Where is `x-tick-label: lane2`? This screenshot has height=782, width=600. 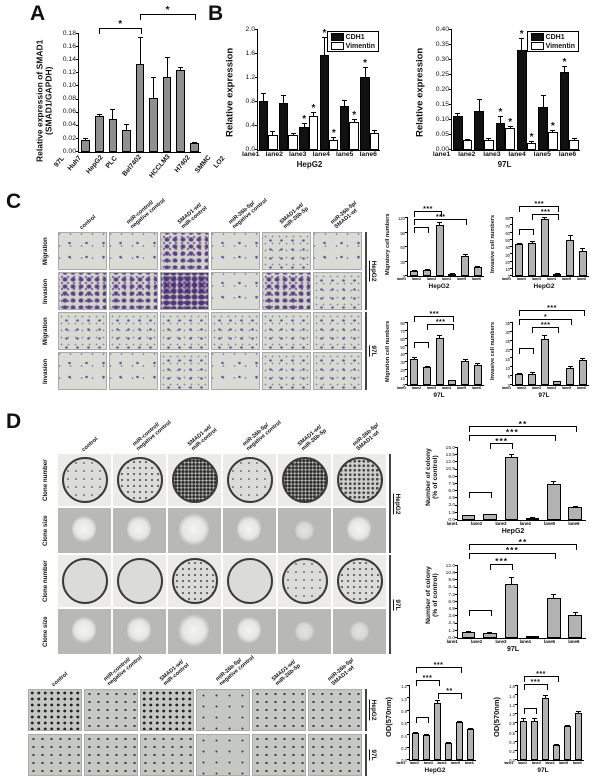
x-tick-label: lane2 is located at coordinates (521, 387).